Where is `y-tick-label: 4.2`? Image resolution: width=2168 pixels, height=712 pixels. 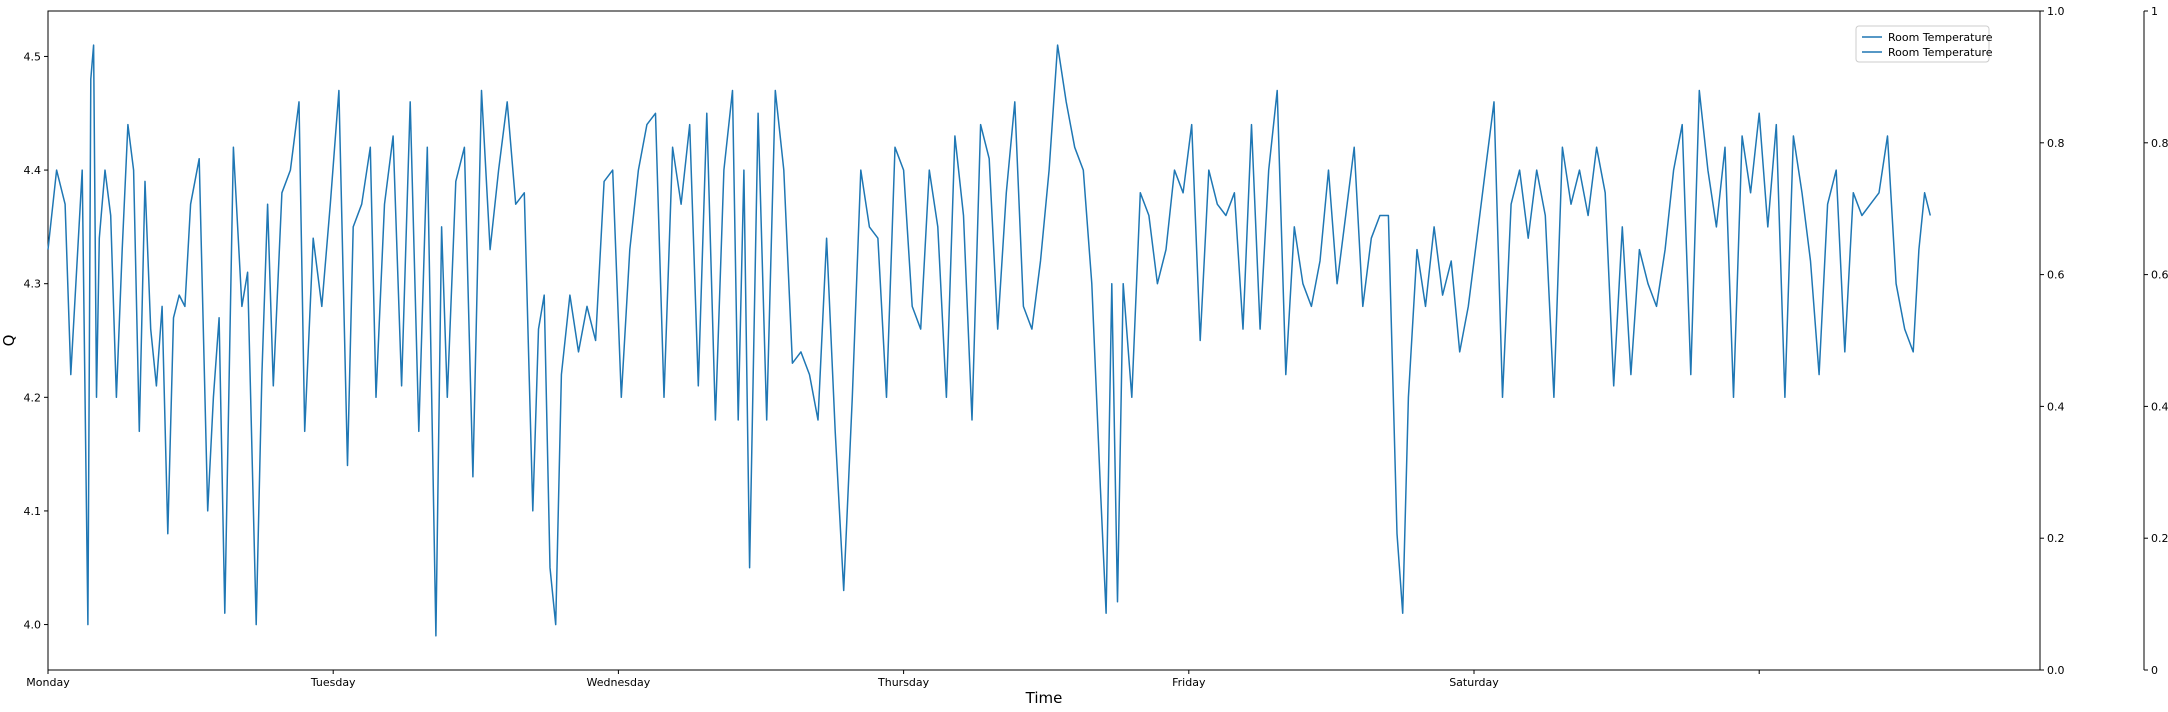
y-tick-label: 4.2 is located at coordinates (33, 397).